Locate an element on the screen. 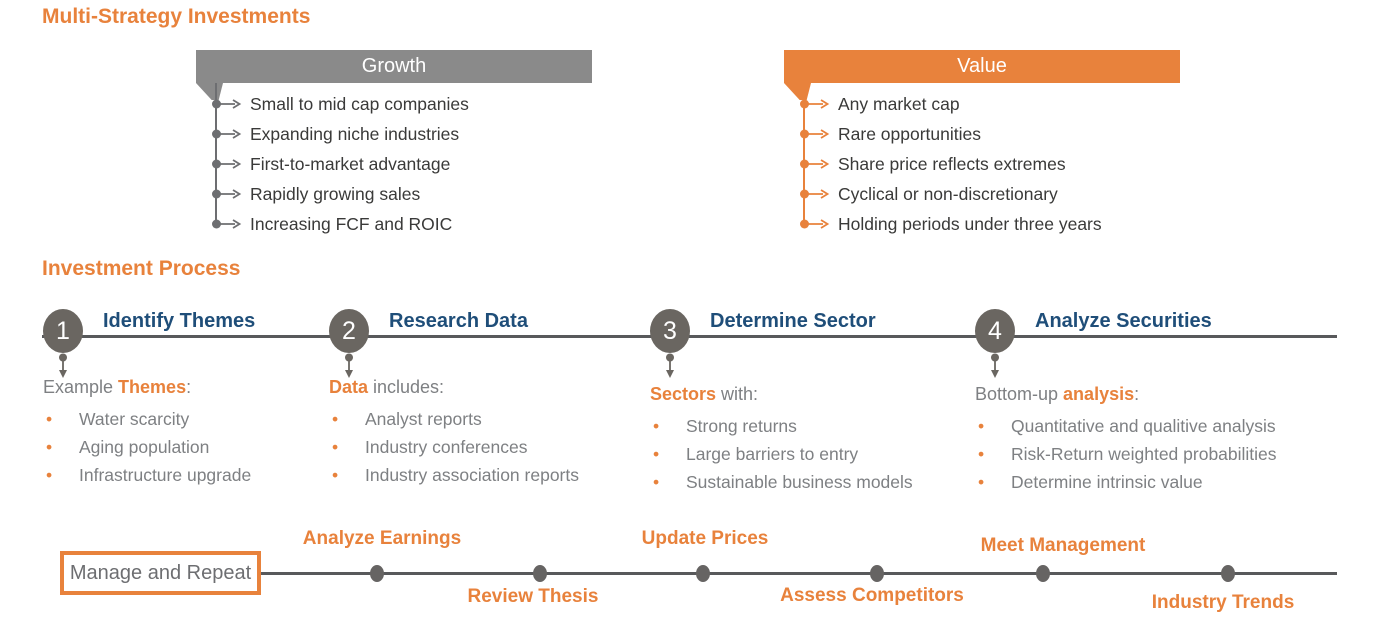 This screenshot has width=1375, height=626. step-title: Determine Sector is located at coordinates (793, 321).